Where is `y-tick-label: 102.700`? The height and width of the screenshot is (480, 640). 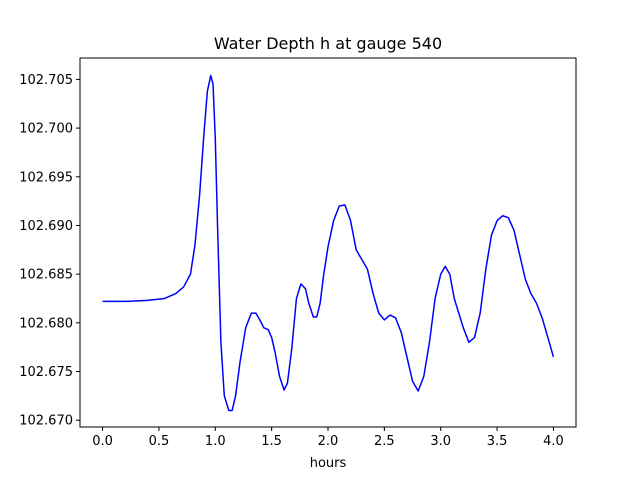 y-tick-label: 102.700 is located at coordinates (46, 129).